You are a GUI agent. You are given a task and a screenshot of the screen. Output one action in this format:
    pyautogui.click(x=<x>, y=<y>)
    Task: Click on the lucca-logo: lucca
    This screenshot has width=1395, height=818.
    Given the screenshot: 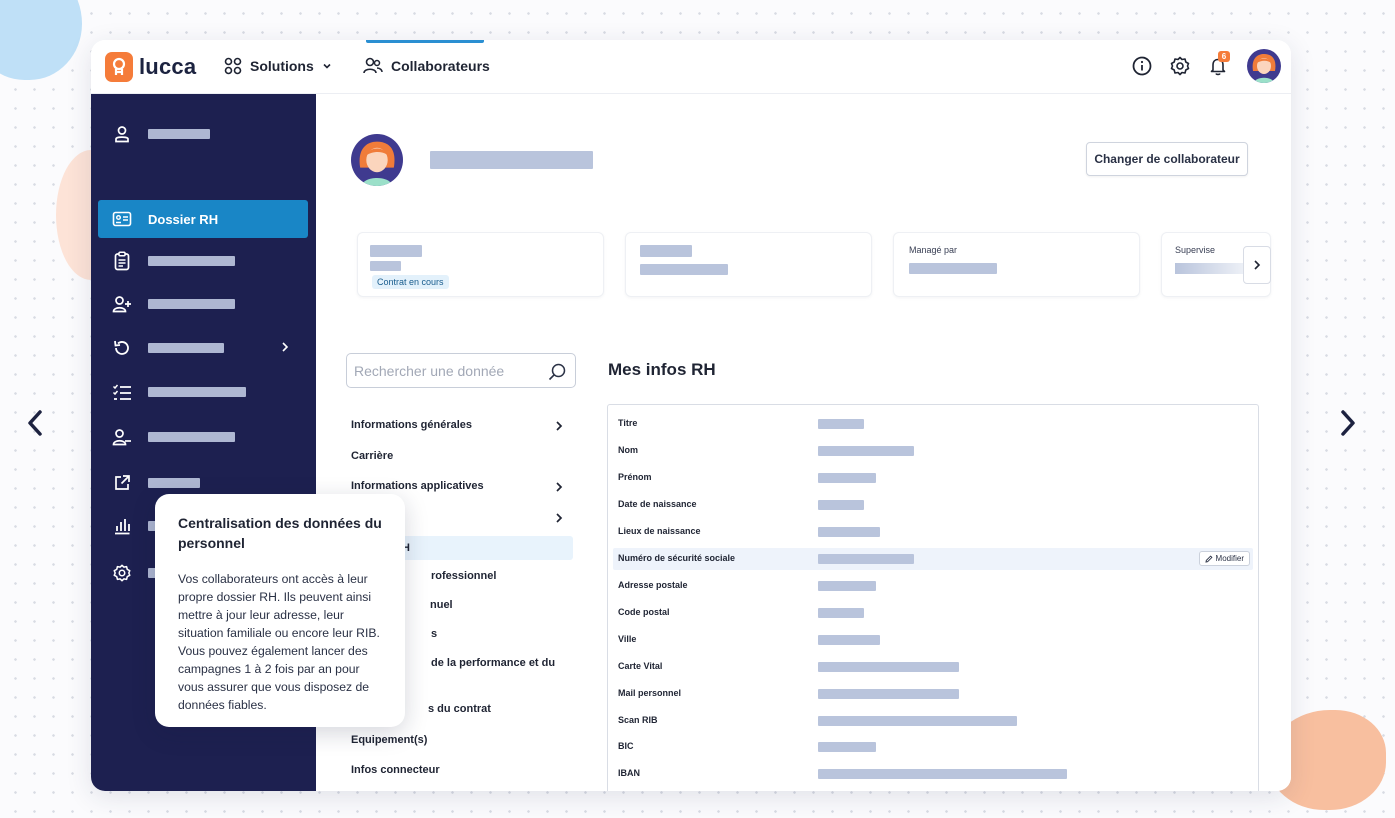 What is the action you would take?
    pyautogui.click(x=150, y=67)
    